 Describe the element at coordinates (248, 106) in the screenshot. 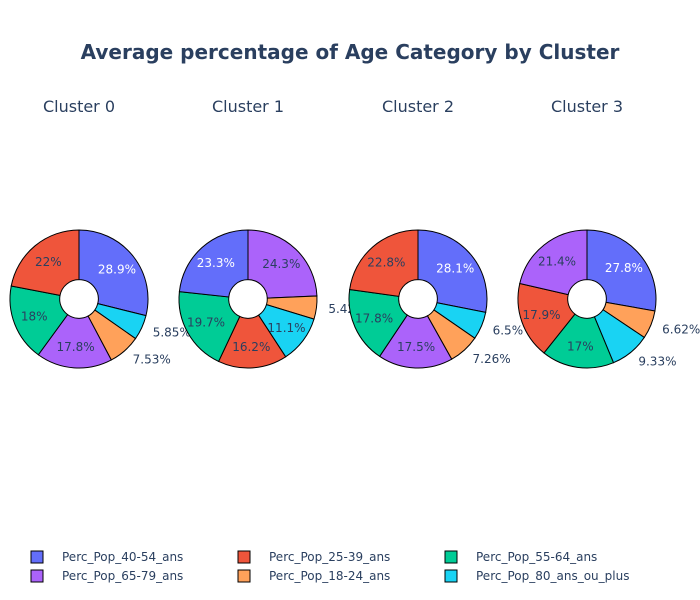

I see `pie-title: Cluster 1` at that location.